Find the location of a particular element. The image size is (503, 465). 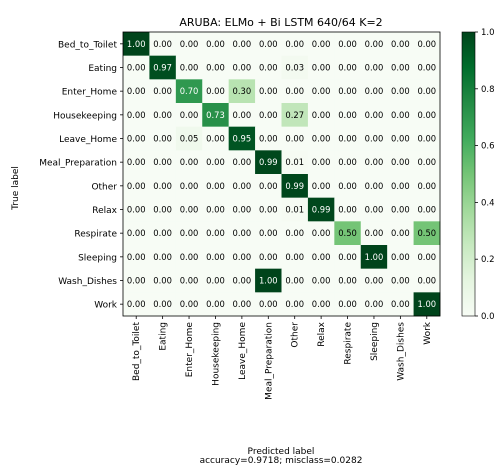

x-tick-label: Meal_Preparation is located at coordinates (269, 361).